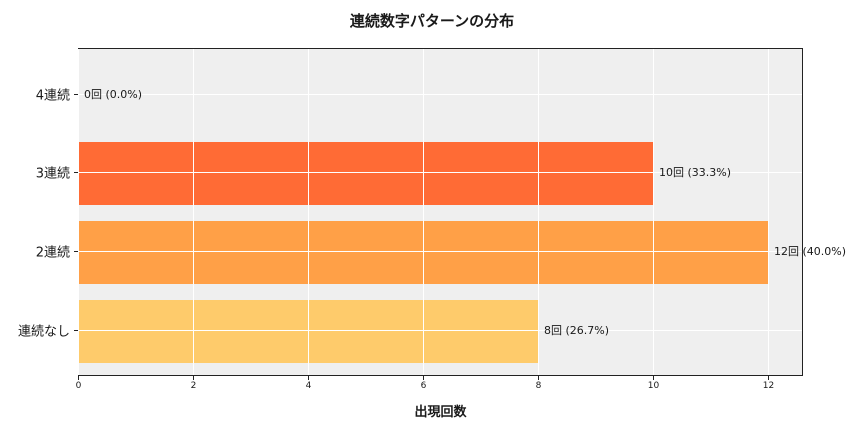 The image size is (864, 432). What do you see at coordinates (768, 386) in the screenshot?
I see `x-tick-label: 12` at bounding box center [768, 386].